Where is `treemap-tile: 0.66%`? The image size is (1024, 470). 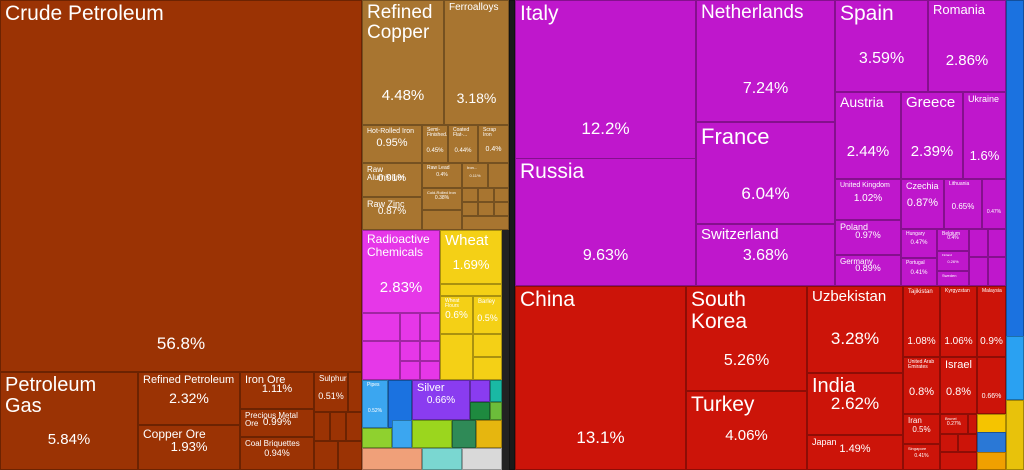
treemap-tile: 0.66% is located at coordinates (991, 385).